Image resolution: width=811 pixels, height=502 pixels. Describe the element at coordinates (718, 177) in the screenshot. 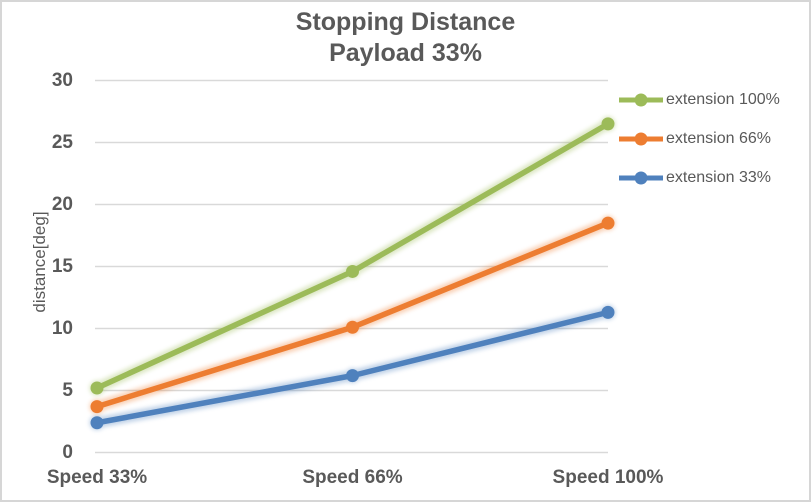

I see `legend-item-label: extension 33%` at that location.